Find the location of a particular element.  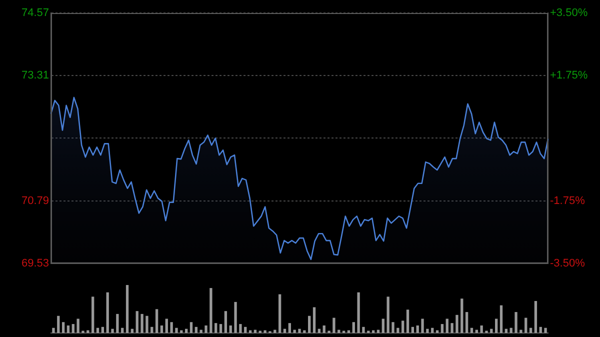

y-tick-label: 70.79 is located at coordinates (35, 200).